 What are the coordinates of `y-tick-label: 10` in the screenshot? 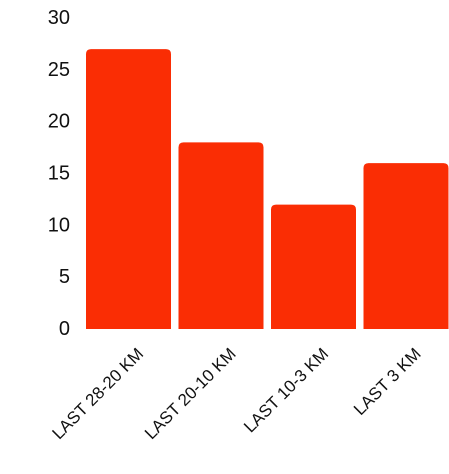 It's located at (59, 225).